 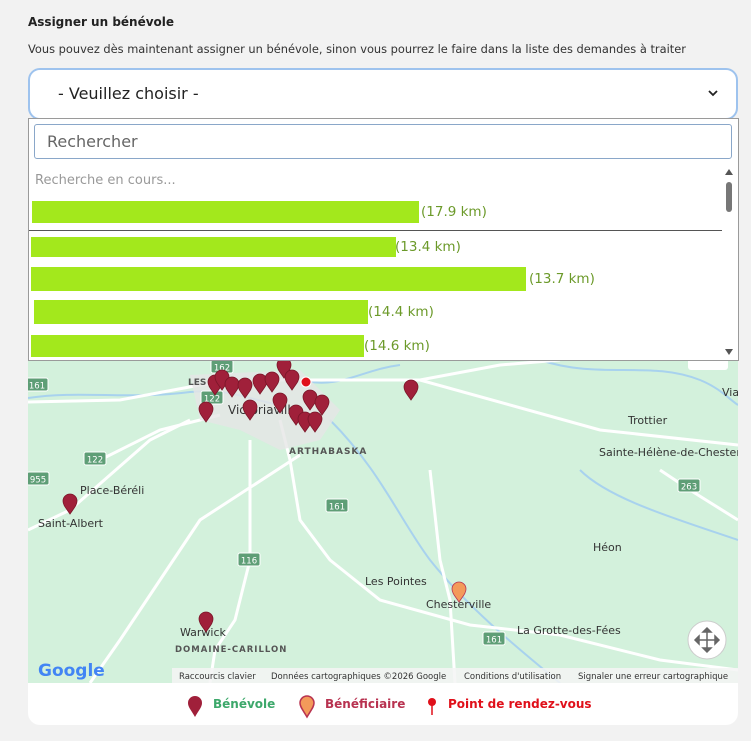 What do you see at coordinates (569, 630) in the screenshot?
I see `map-label: La Grotte-des-Fées` at bounding box center [569, 630].